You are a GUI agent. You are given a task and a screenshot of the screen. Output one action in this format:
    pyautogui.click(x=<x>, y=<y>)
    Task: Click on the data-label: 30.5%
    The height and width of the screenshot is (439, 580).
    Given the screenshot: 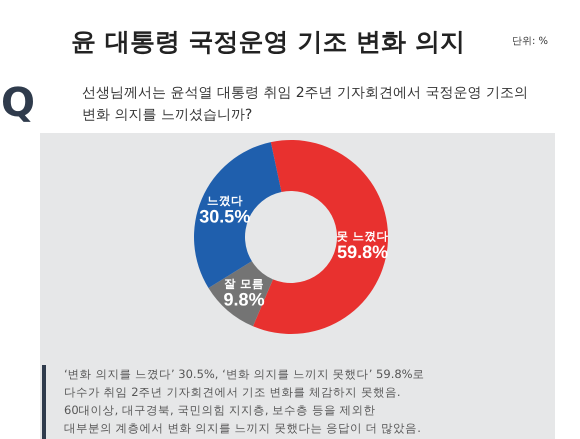 What is the action you would take?
    pyautogui.click(x=224, y=216)
    